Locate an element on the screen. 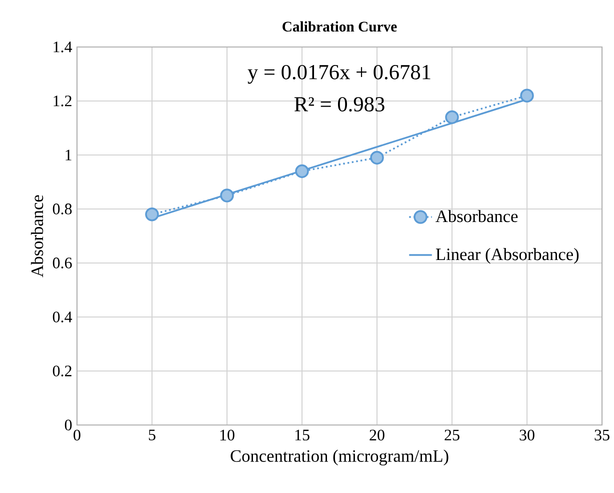 The image size is (614, 493). x-tick-label: 15 is located at coordinates (302, 435).